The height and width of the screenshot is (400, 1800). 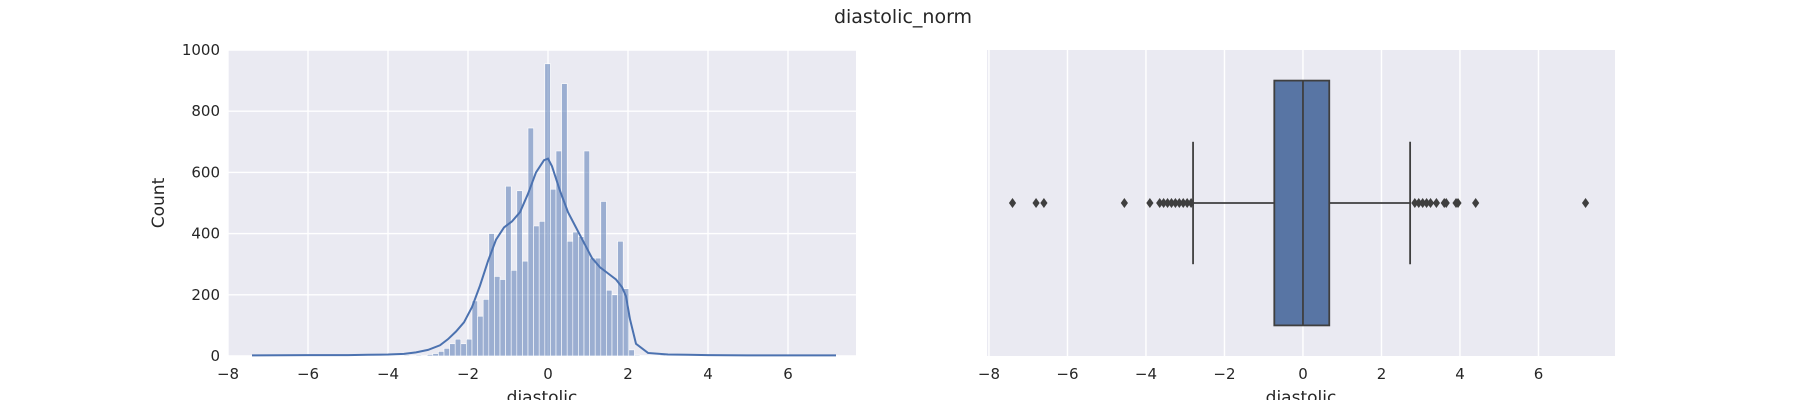 What do you see at coordinates (308, 374) in the screenshot?
I see `histogram-x-tick-label: −6` at bounding box center [308, 374].